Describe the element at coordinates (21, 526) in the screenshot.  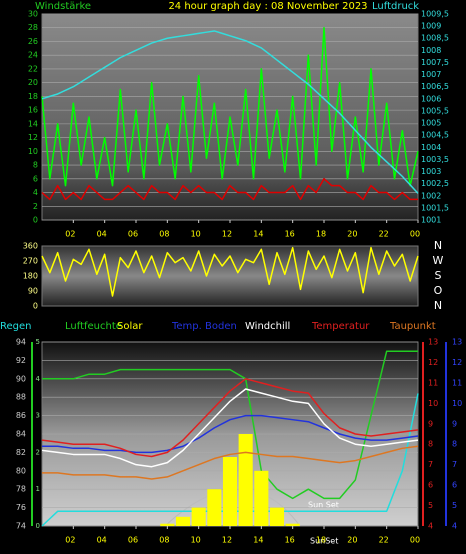
I see `y-tick-label: 74` at that location.